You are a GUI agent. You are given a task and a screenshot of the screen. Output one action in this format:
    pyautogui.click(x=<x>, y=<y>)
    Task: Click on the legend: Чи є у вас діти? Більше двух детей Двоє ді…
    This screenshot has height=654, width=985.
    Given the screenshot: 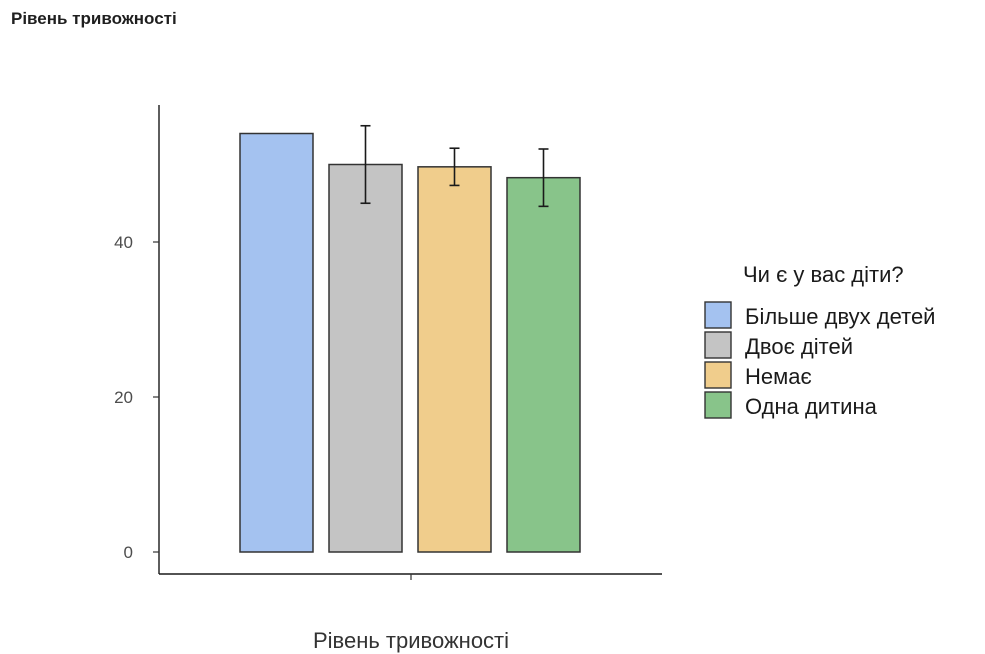 What is the action you would take?
    pyautogui.click(x=819, y=340)
    